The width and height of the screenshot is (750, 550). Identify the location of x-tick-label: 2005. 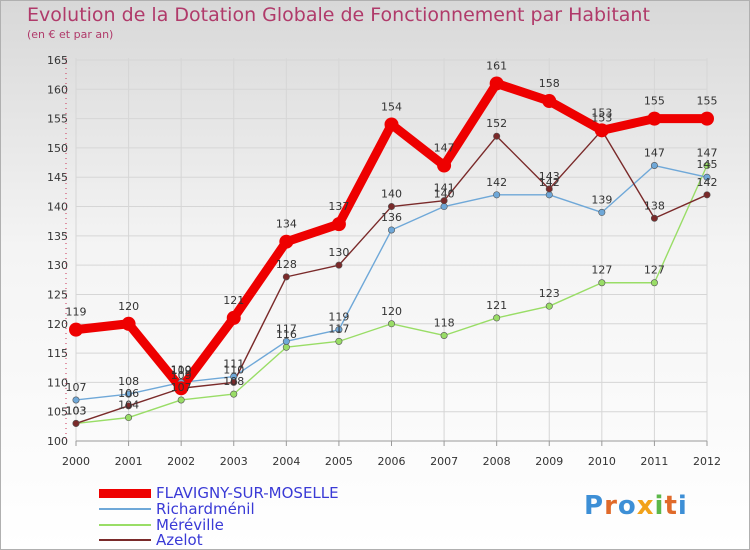
(339, 461).